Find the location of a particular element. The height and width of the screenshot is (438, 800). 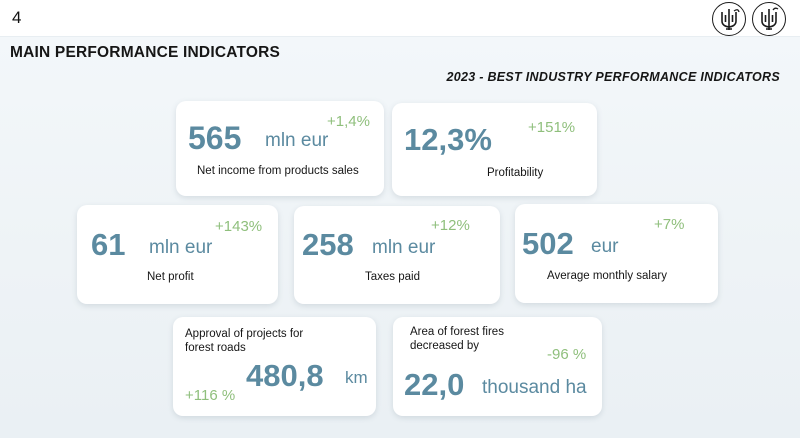

card-label: Taxes paid is located at coordinates (392, 277).